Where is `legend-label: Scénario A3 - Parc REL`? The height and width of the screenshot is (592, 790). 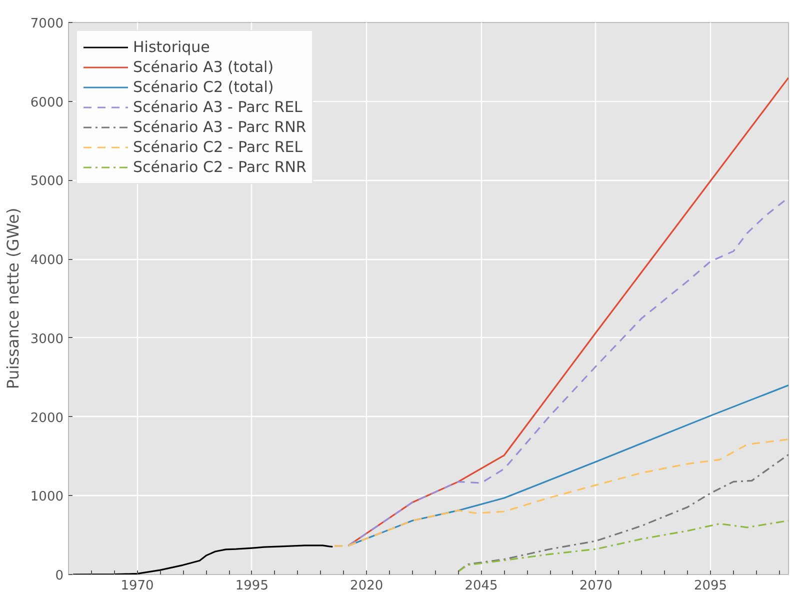
legend-label: Scénario A3 - Parc REL is located at coordinates (217, 107).